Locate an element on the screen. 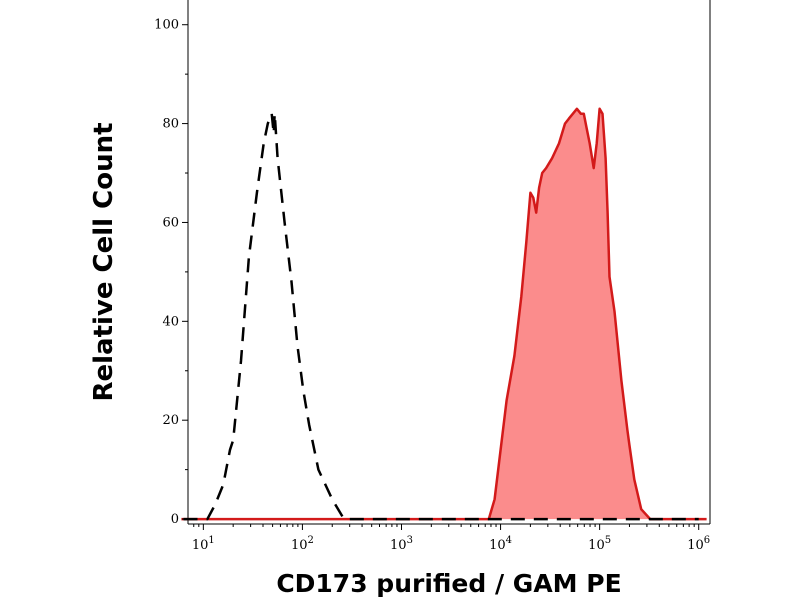 Image resolution: width=800 pixels, height=600 pixels. y-tick-label: 40 is located at coordinates (170, 321).